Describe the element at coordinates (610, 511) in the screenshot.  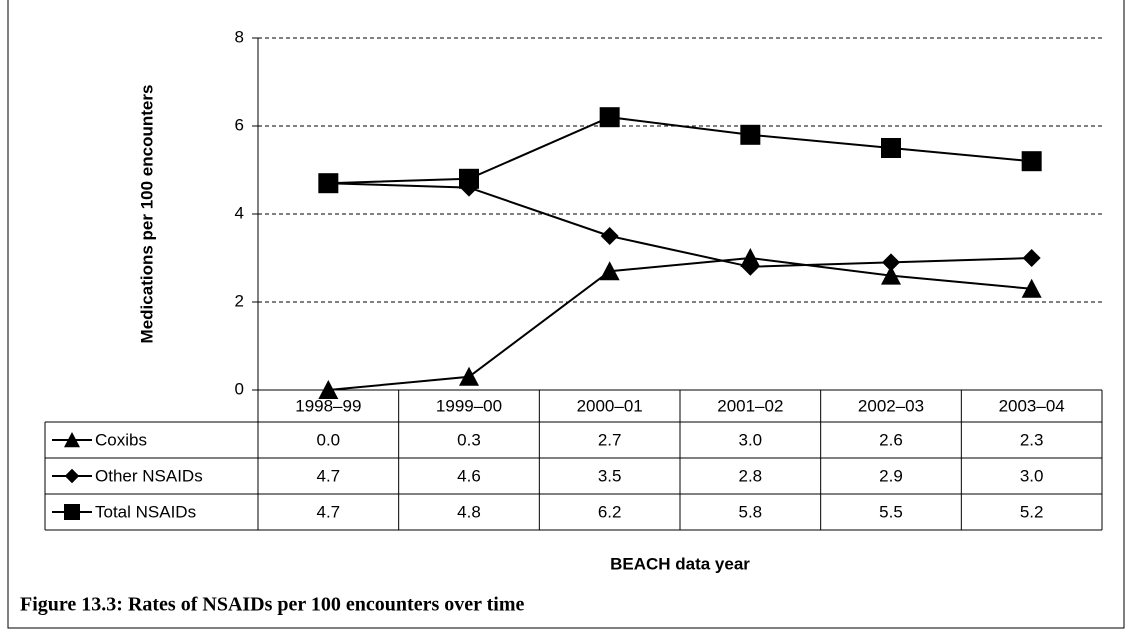
I see `table-value: 6.2` at that location.